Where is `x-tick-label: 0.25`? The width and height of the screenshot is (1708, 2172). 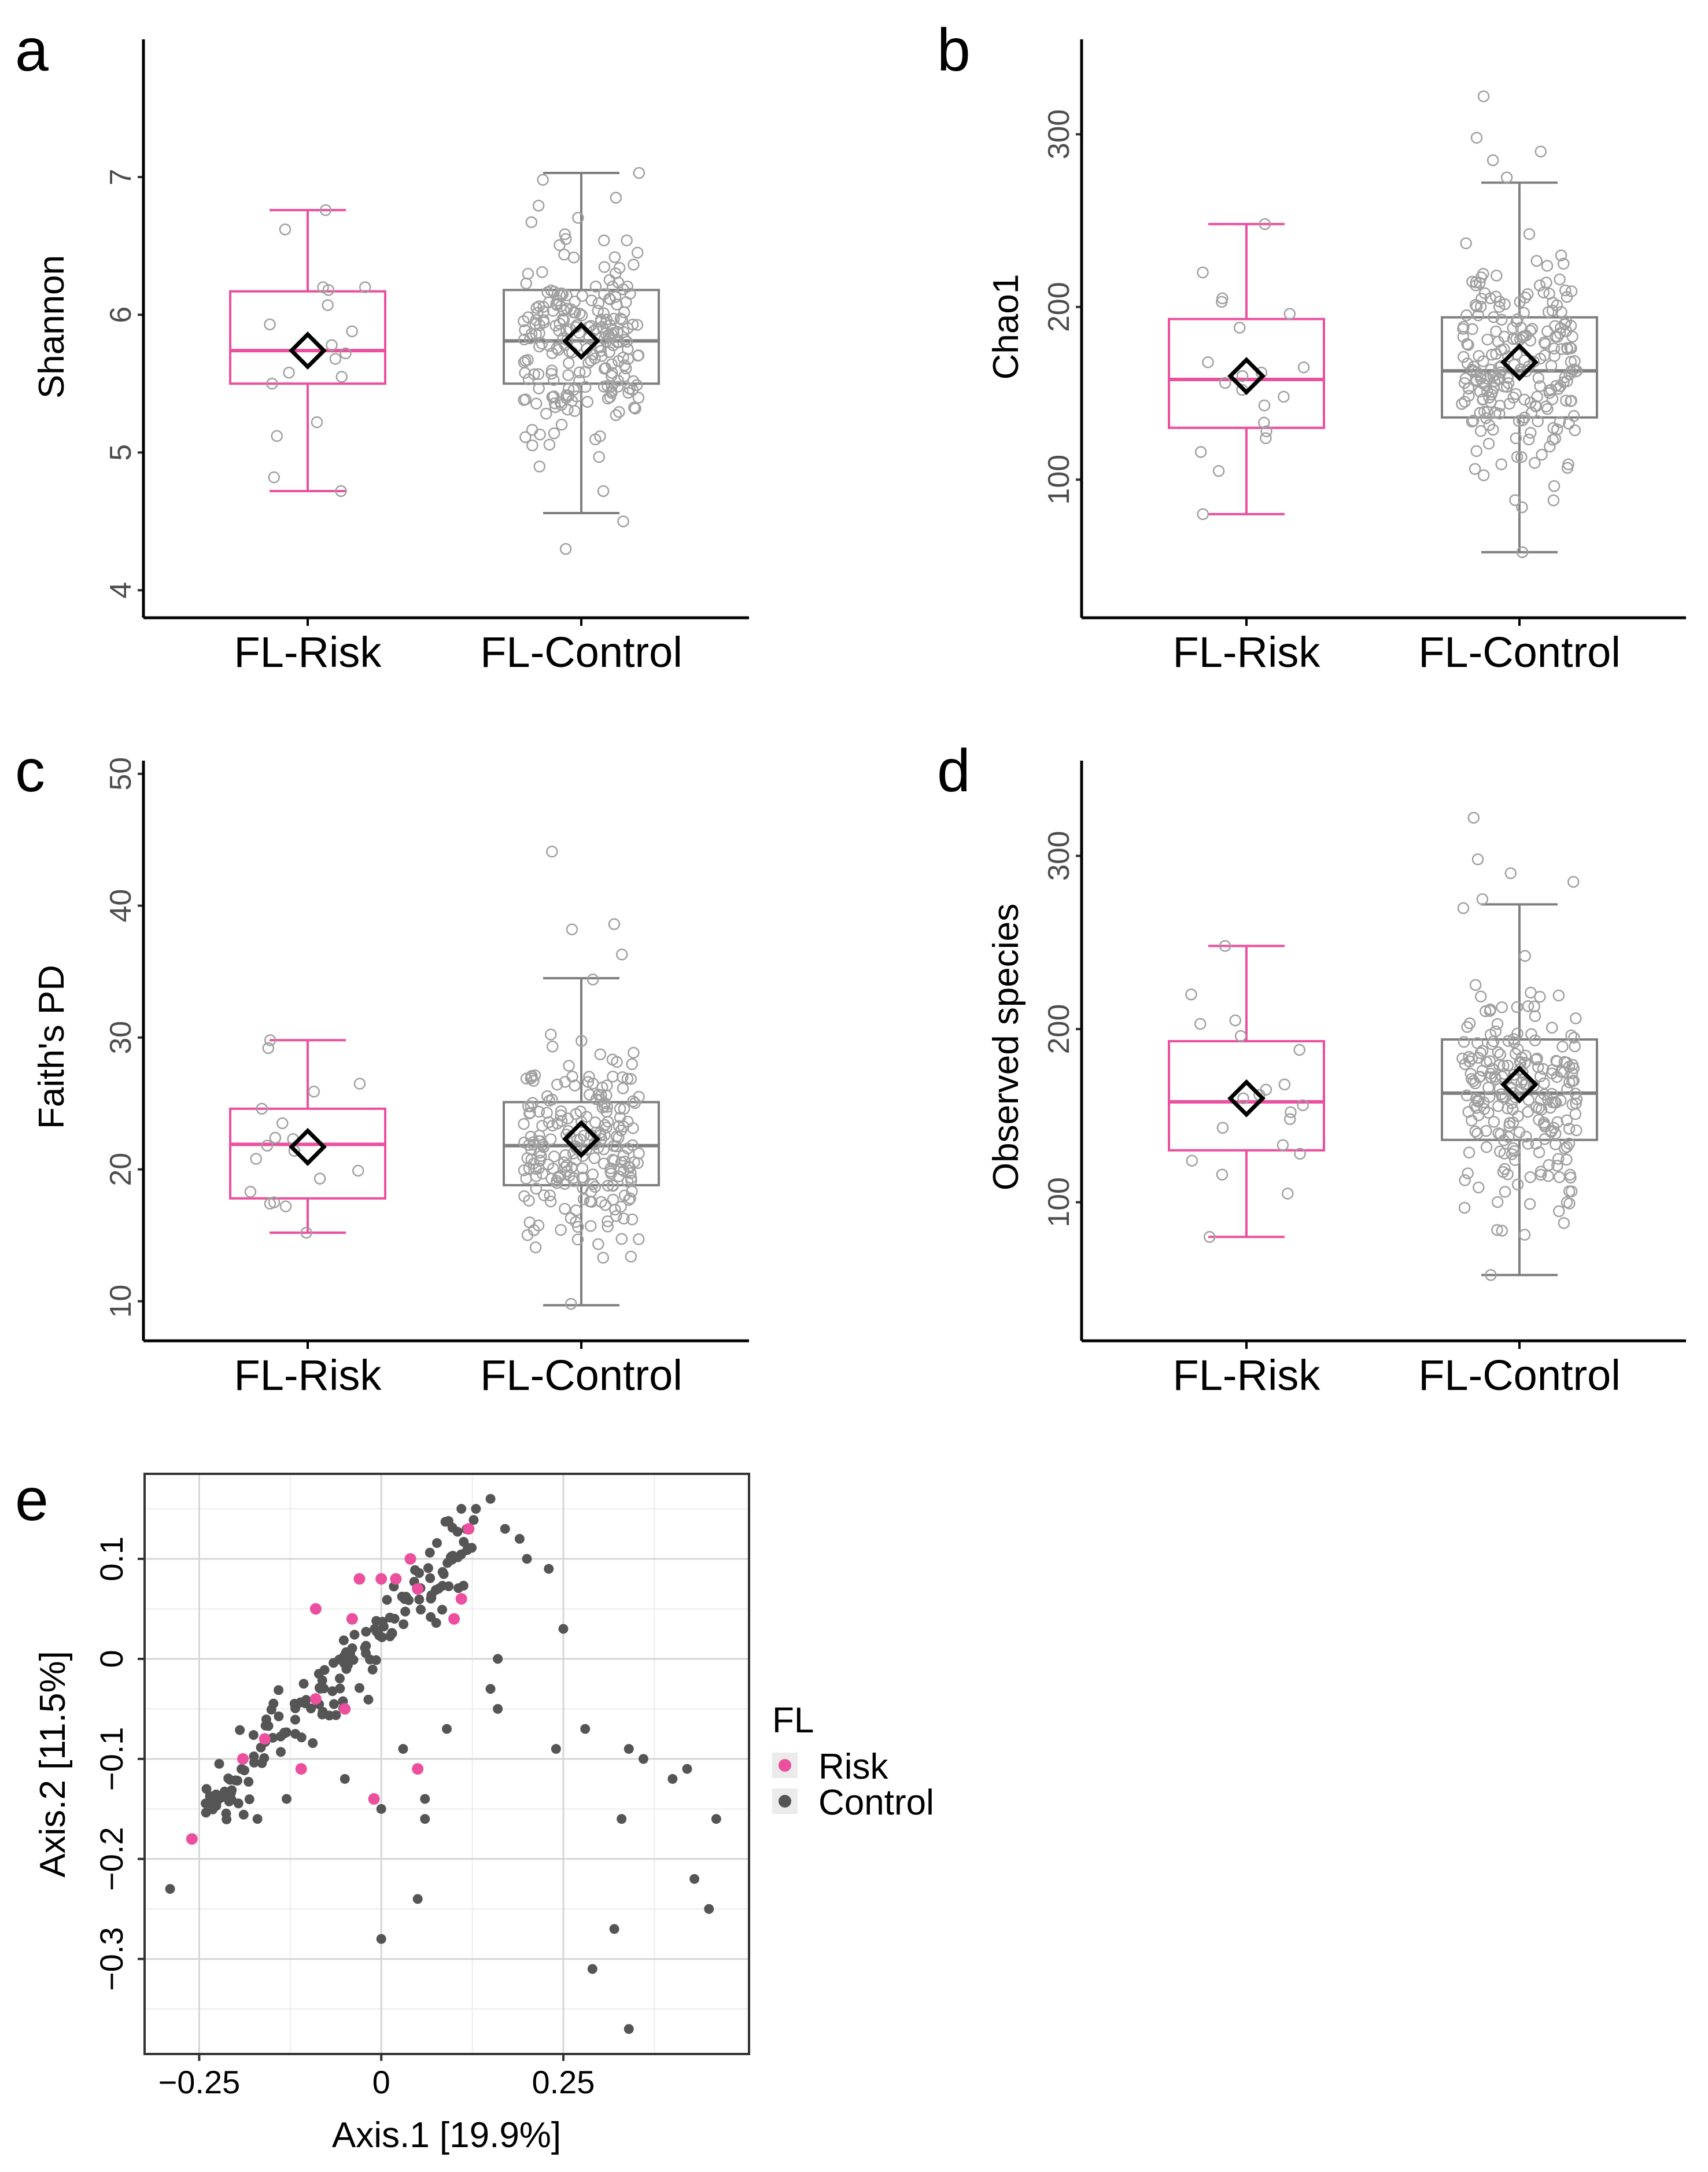 x-tick-label: 0.25 is located at coordinates (564, 2082).